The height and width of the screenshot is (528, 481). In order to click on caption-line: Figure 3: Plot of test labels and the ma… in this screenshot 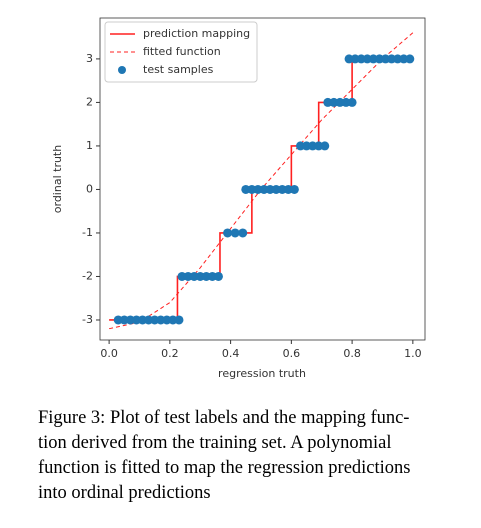, I will do `click(223, 418)`.